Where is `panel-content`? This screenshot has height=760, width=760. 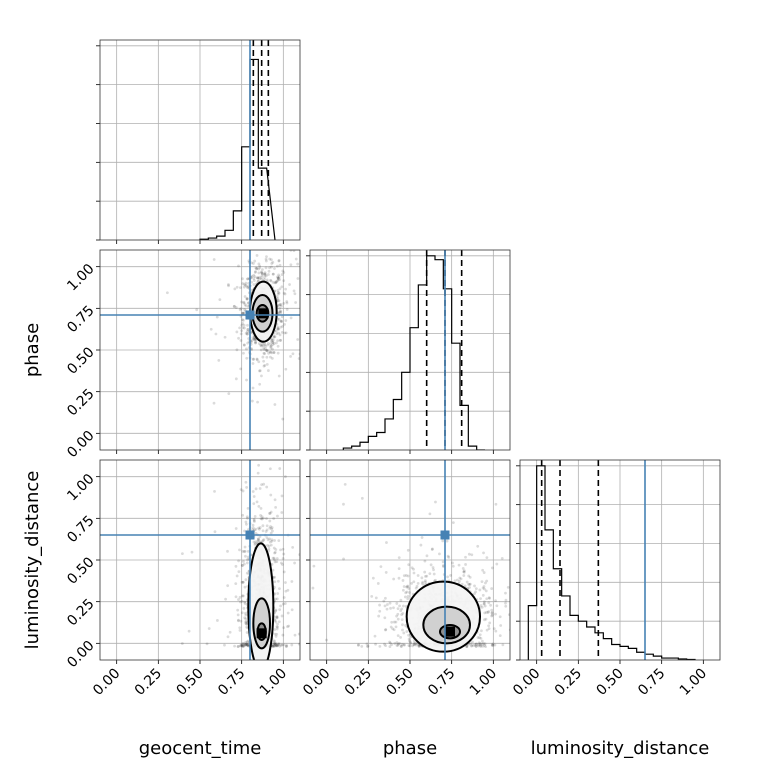
panel-content is located at coordinates (200, 140).